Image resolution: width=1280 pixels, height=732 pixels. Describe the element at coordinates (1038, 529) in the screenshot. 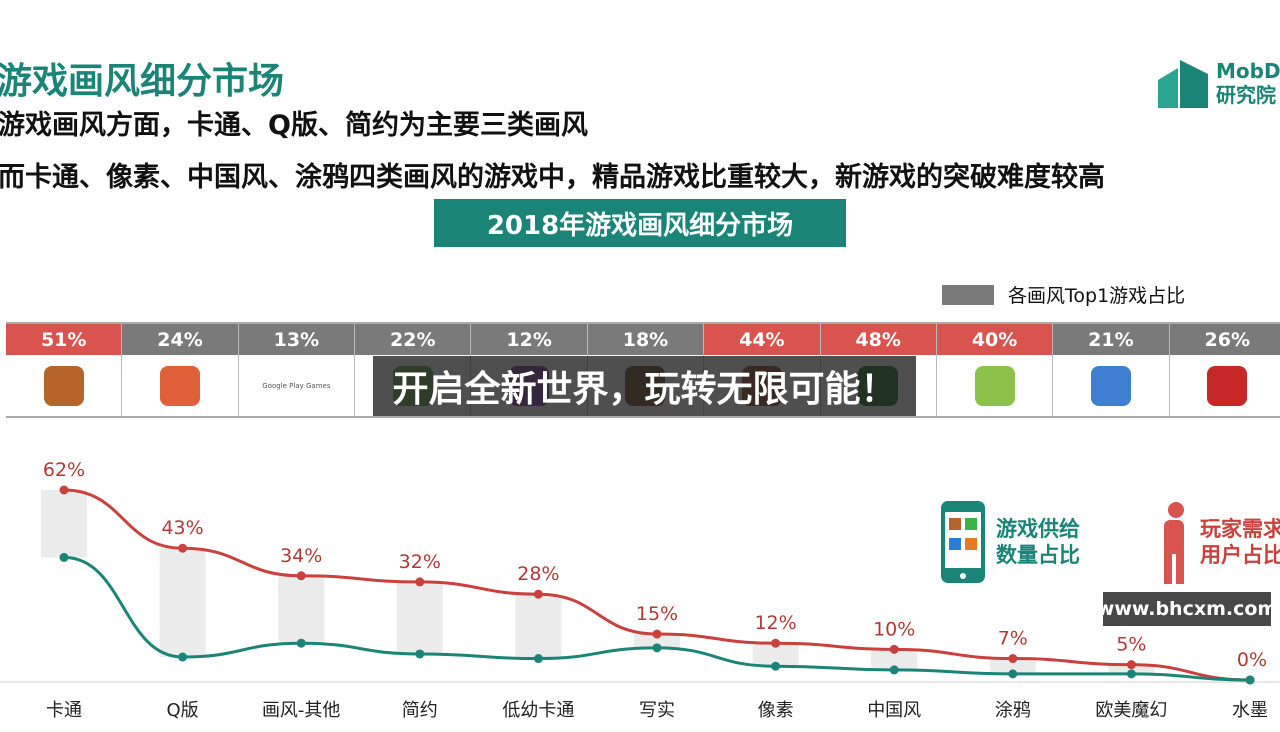

I see `supply-label: 游戏供给` at that location.